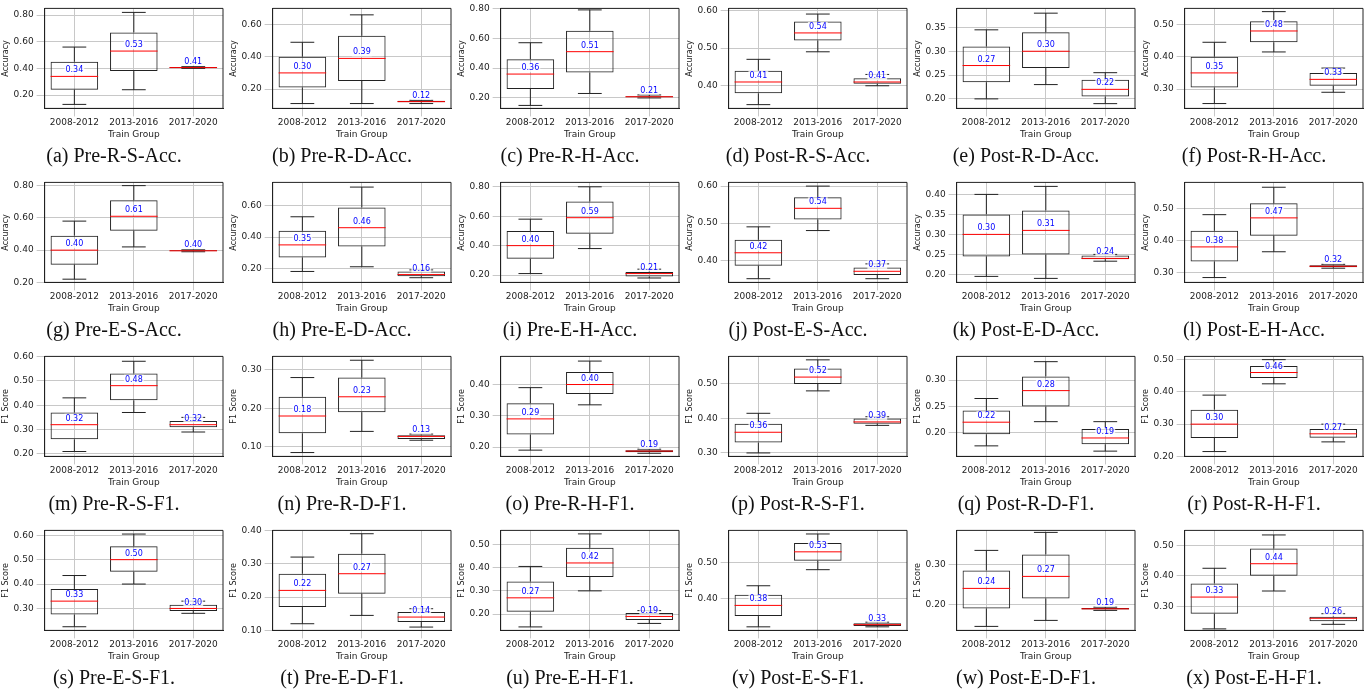 The width and height of the screenshot is (1371, 698). What do you see at coordinates (74, 244) in the screenshot?
I see `text: 0.40` at bounding box center [74, 244].